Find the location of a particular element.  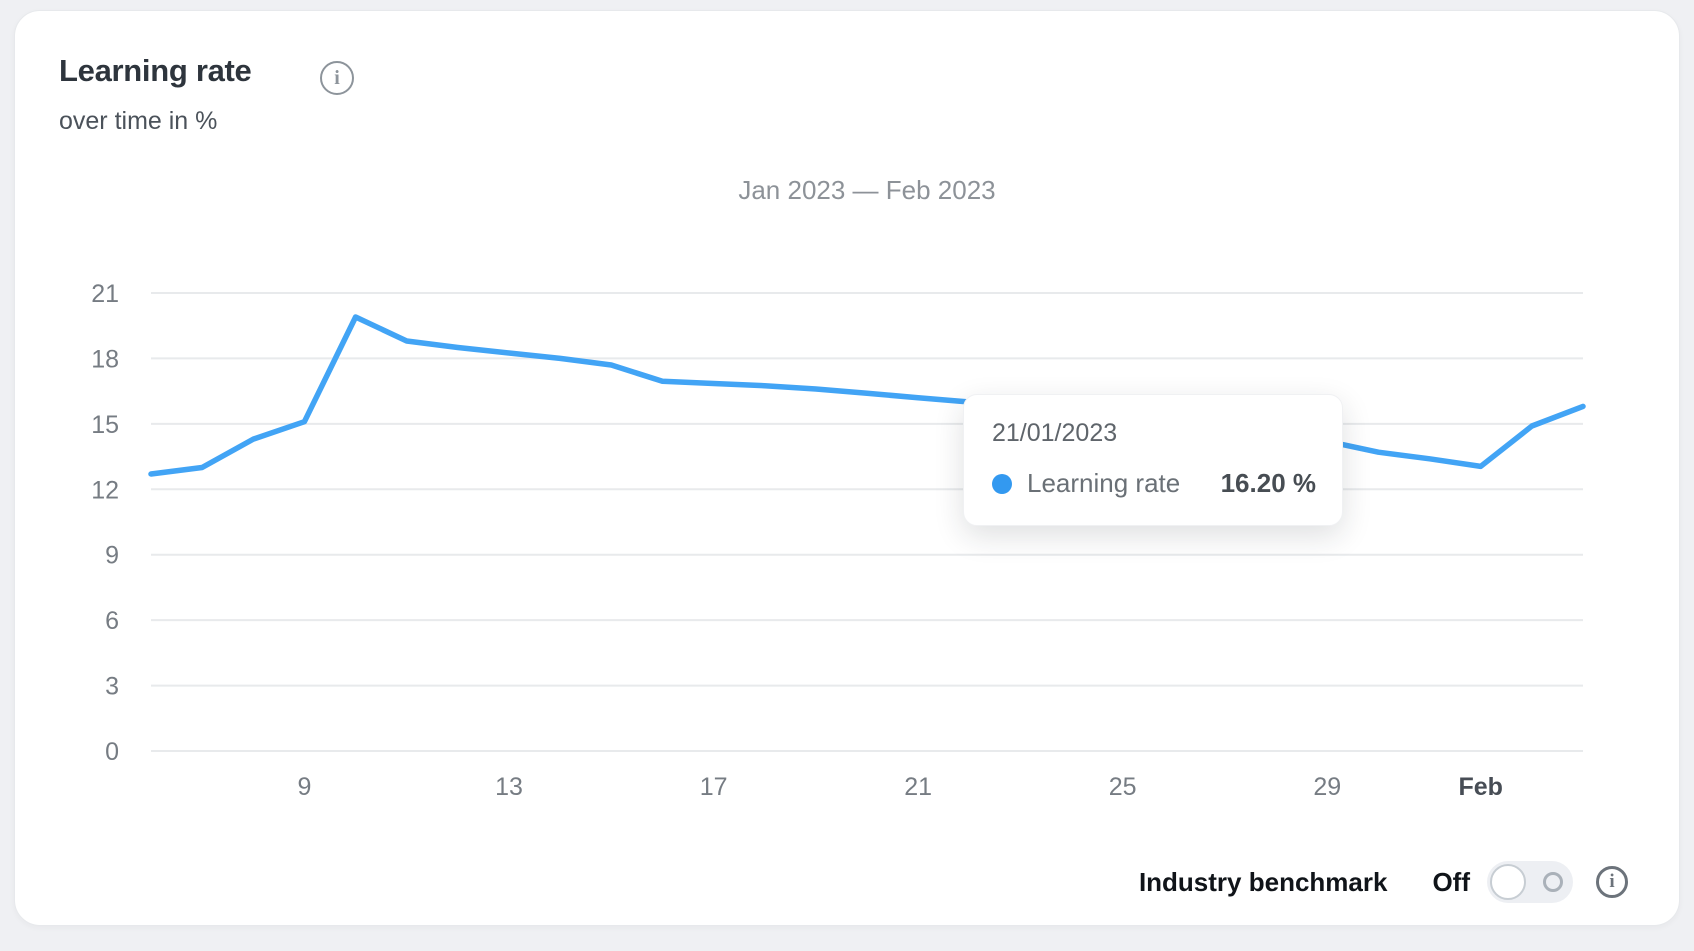

y-tick-label: 3 is located at coordinates (112, 687).